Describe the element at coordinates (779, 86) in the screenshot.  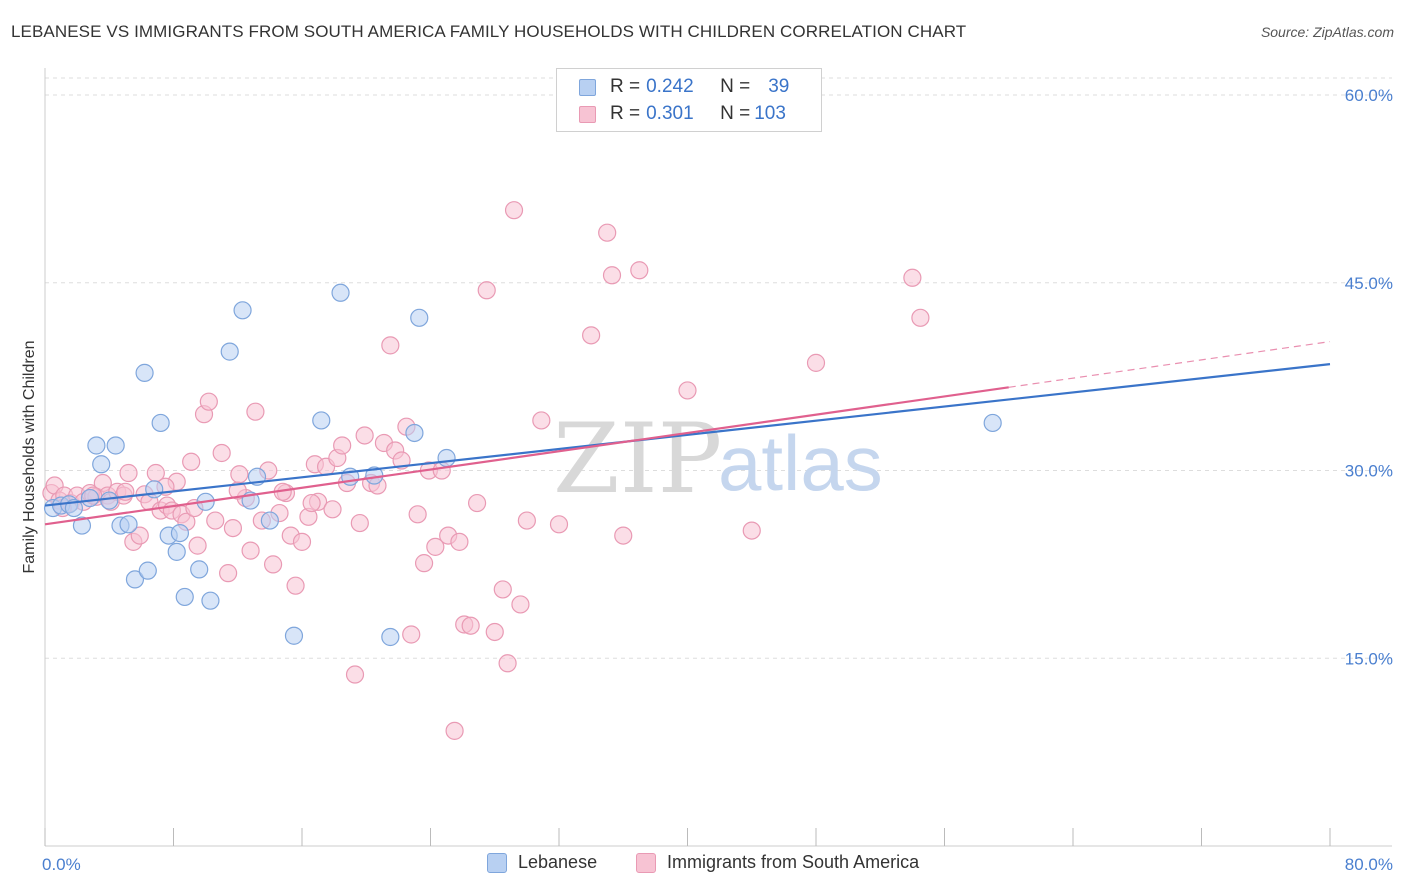
I see `legend-n-value-lebanese: 39` at that location.